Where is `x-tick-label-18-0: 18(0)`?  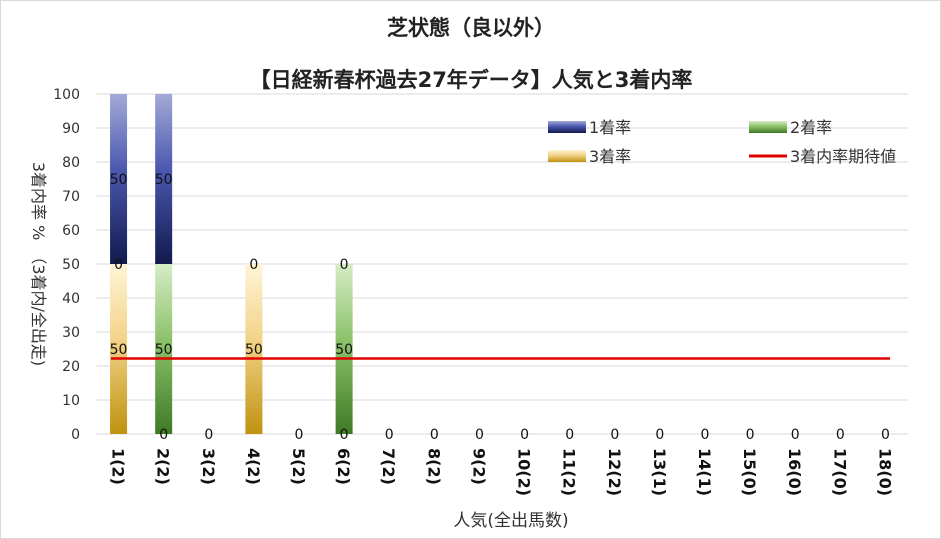
x-tick-label-18-0: 18(0) is located at coordinates (884, 472).